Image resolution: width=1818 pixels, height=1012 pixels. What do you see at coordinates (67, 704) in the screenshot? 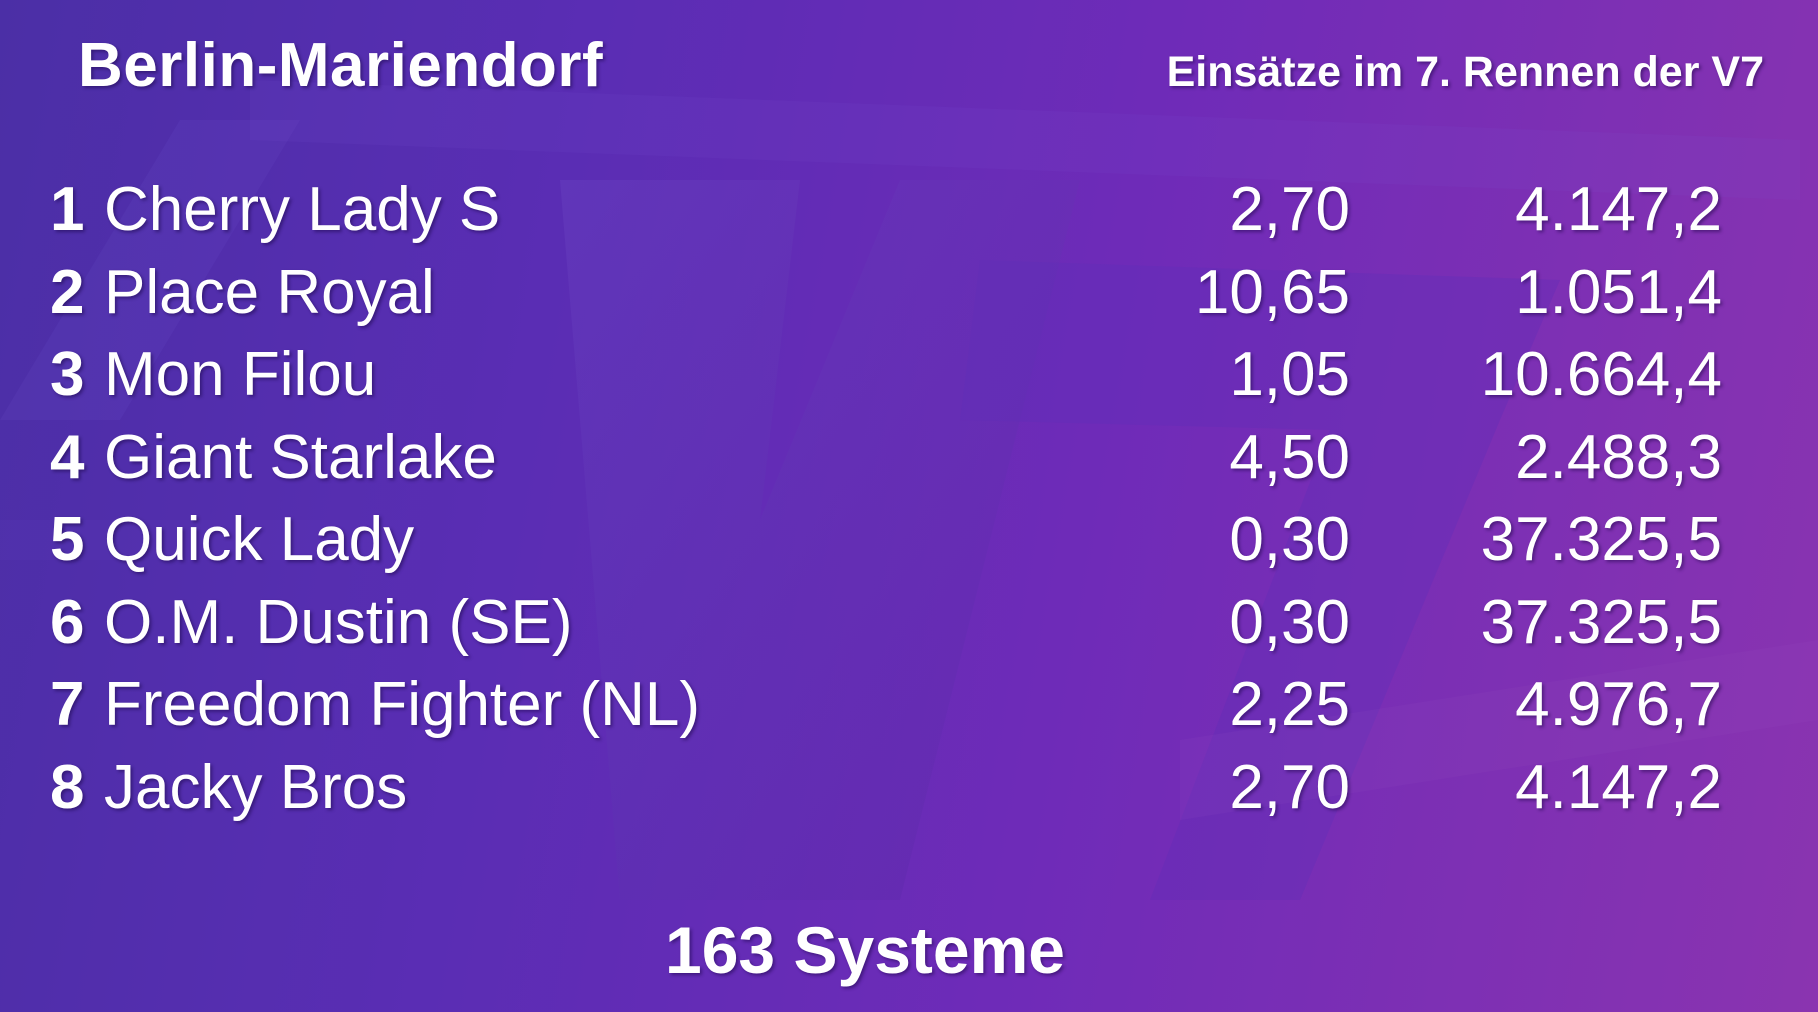
I see `horse-number: 7` at bounding box center [67, 704].